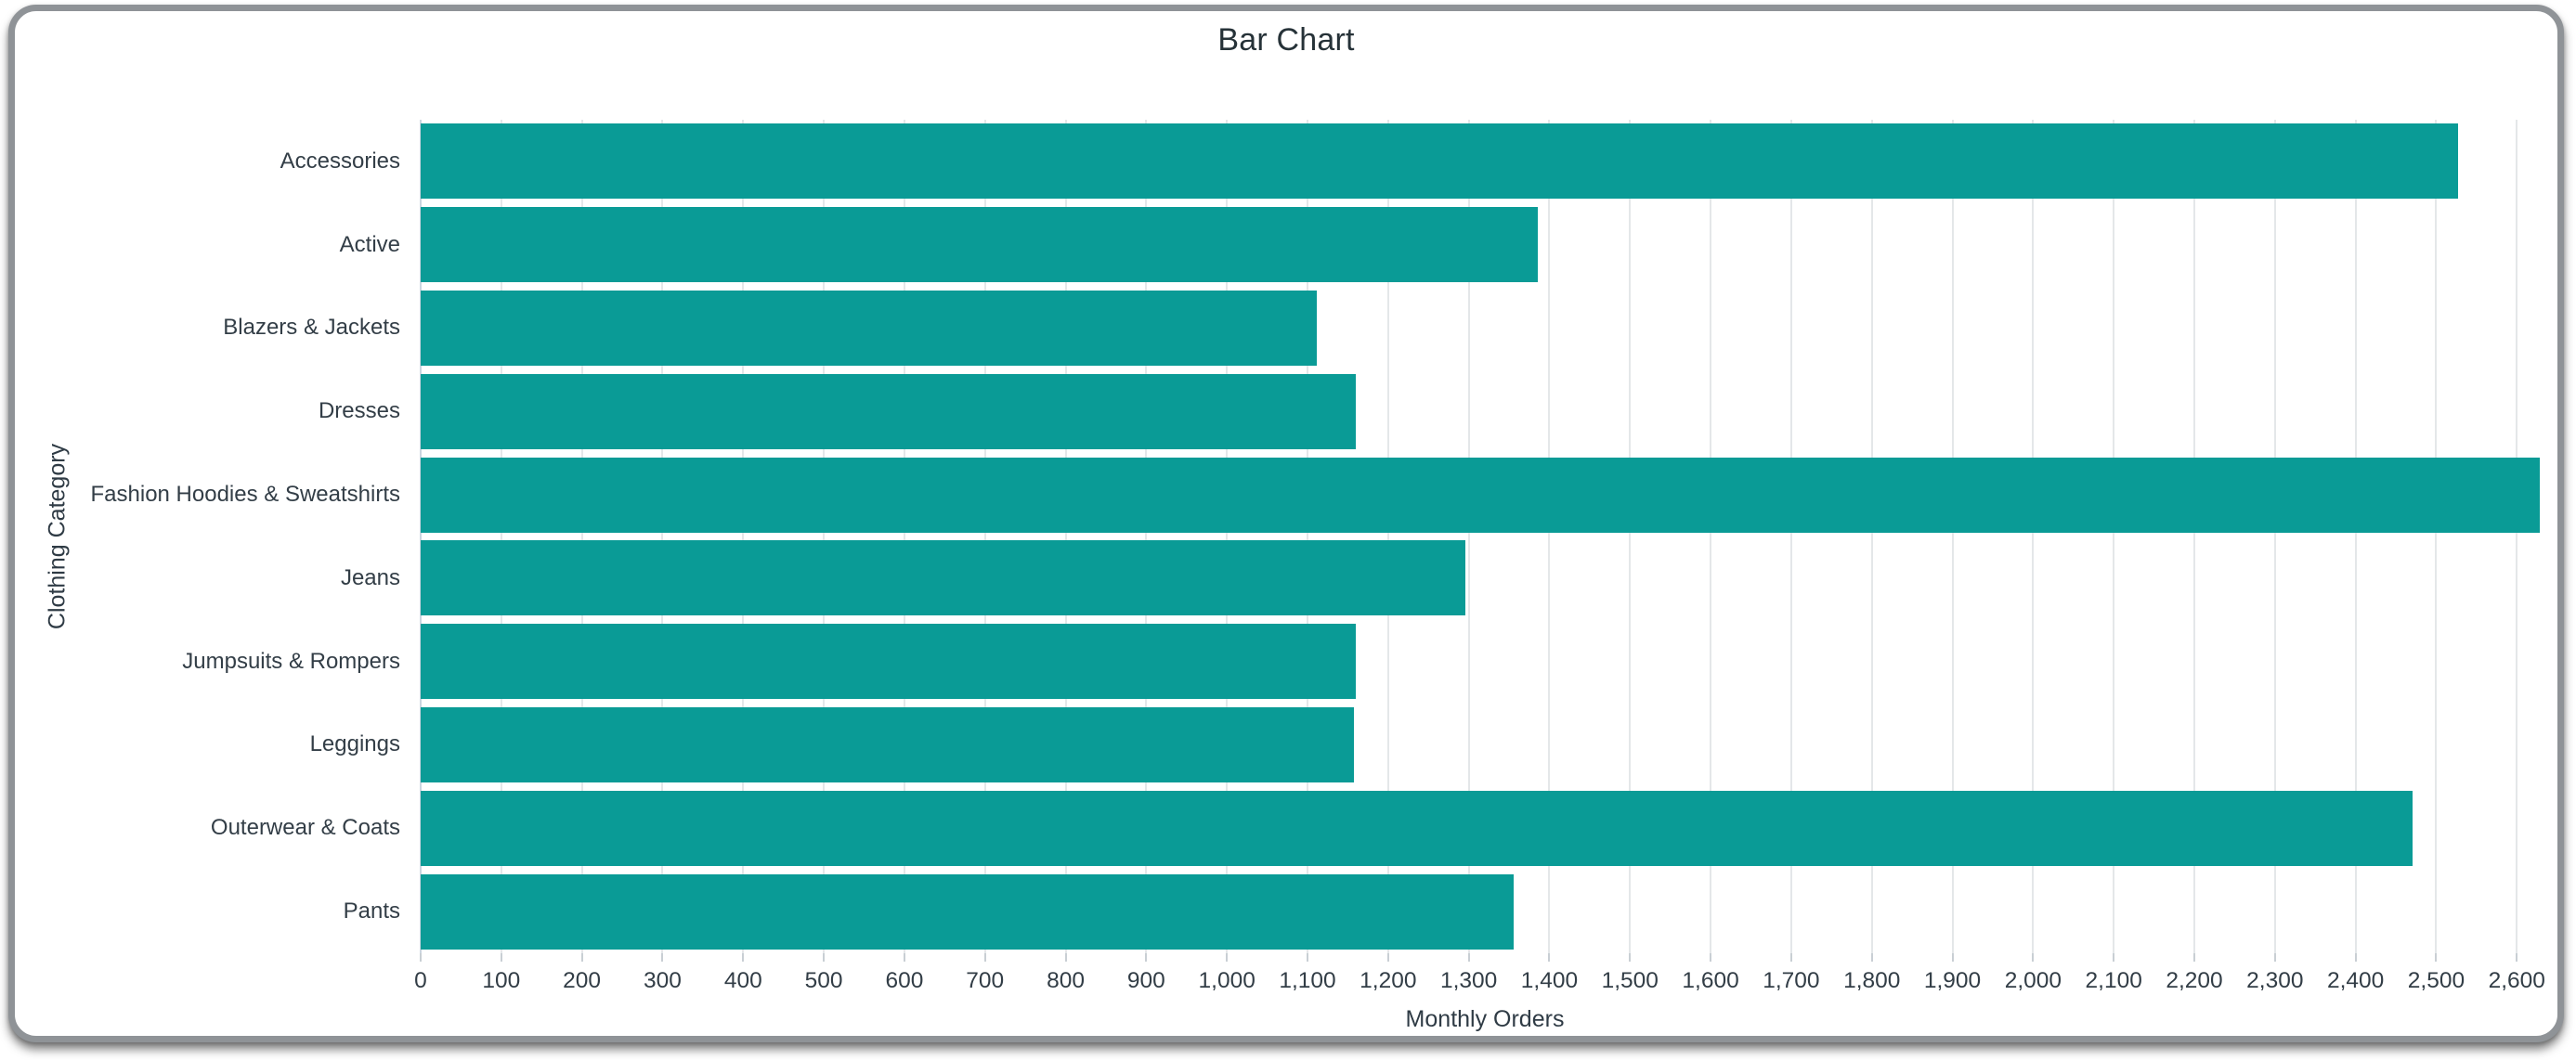  I want to click on y-tick-label: Fashion Hoodies & Sweatshirts, so click(245, 495).